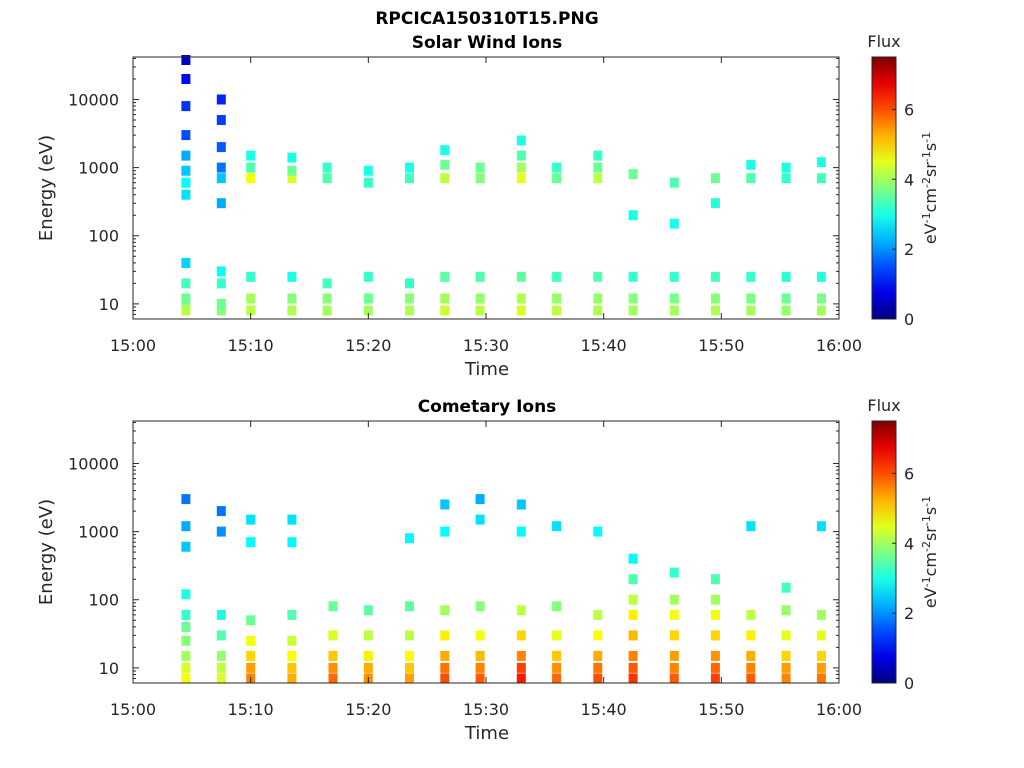 The height and width of the screenshot is (768, 1024). What do you see at coordinates (251, 345) in the screenshot?
I see `x-tick-label: 15:10` at bounding box center [251, 345].